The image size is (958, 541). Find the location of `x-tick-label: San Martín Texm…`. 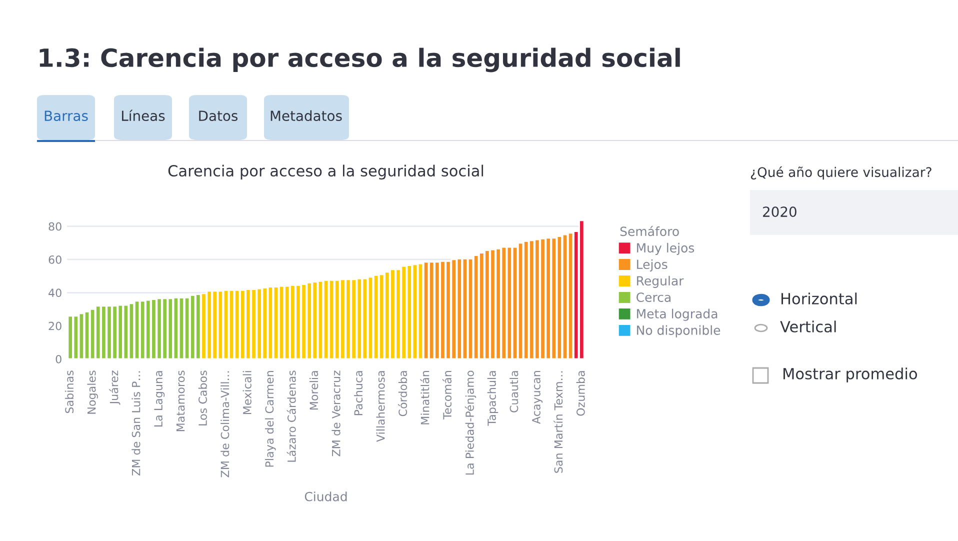

x-tick-label: San Martín Texm… is located at coordinates (558, 422).